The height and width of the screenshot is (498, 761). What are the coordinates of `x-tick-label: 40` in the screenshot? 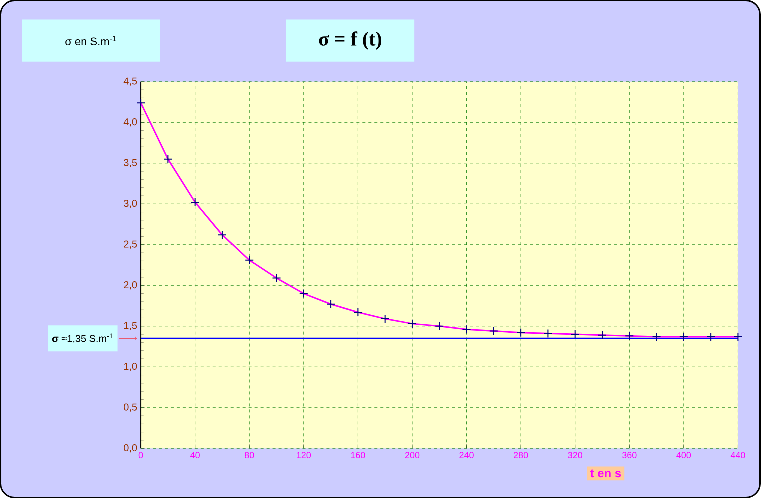 It's located at (195, 455).